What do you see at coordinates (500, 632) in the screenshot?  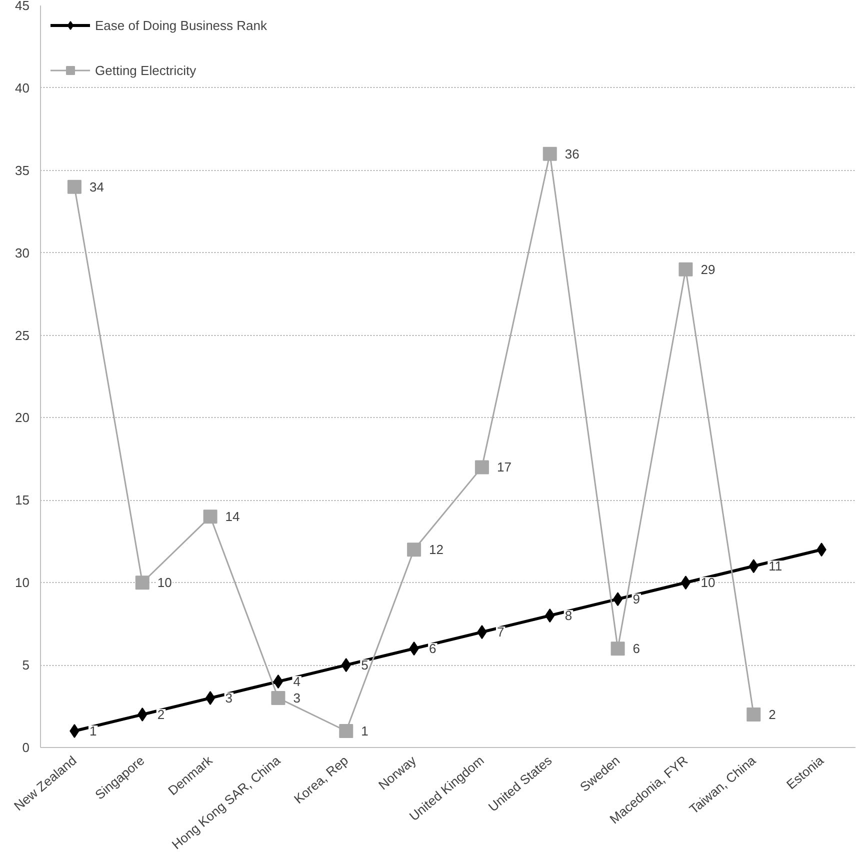 I see `data-label: 7` at bounding box center [500, 632].